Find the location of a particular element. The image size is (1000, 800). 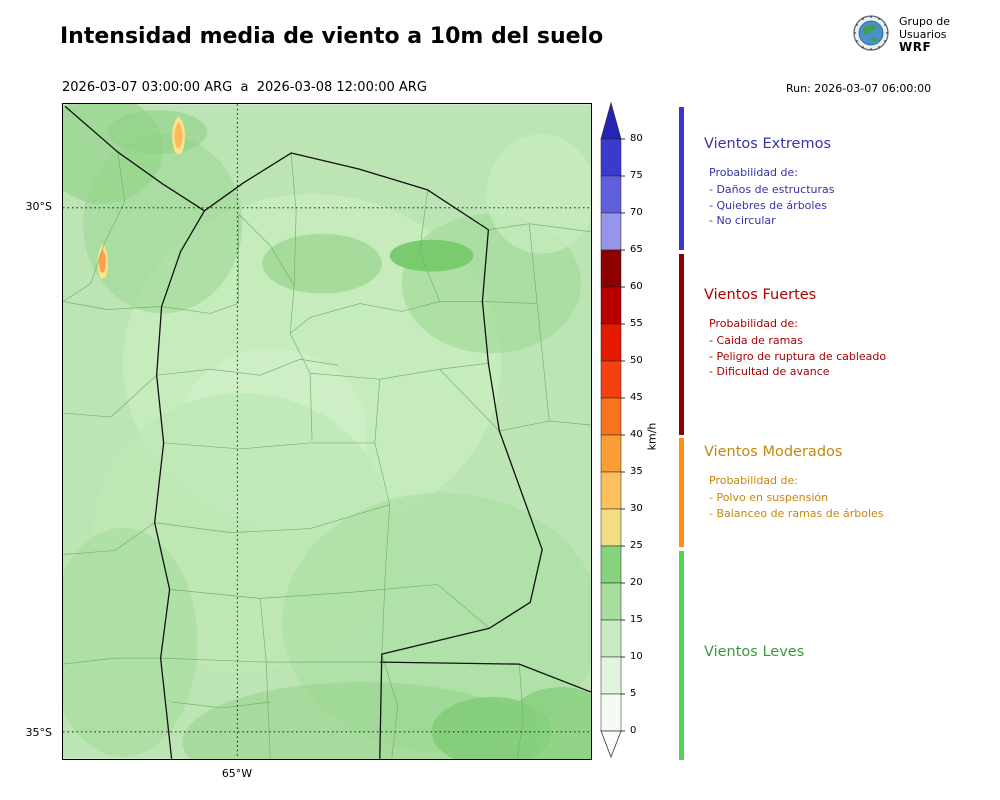

colorbar-tick-label: 5 is located at coordinates (633, 693).